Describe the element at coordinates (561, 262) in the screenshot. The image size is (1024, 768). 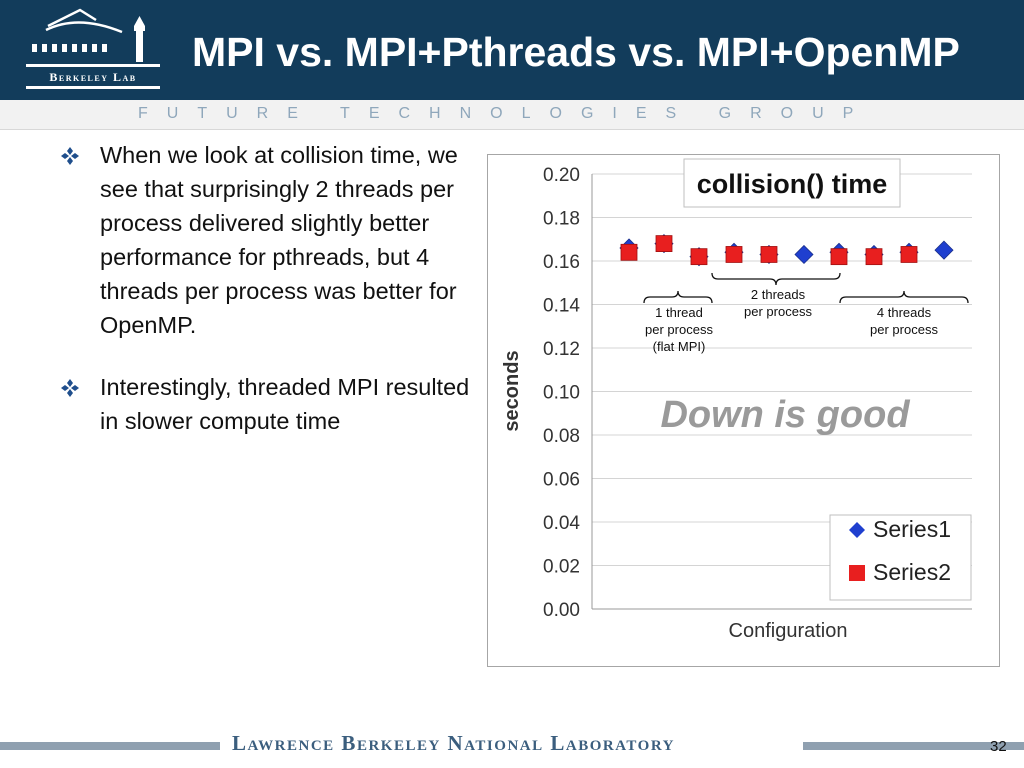
I see `y-tick-label: 0.16` at that location.